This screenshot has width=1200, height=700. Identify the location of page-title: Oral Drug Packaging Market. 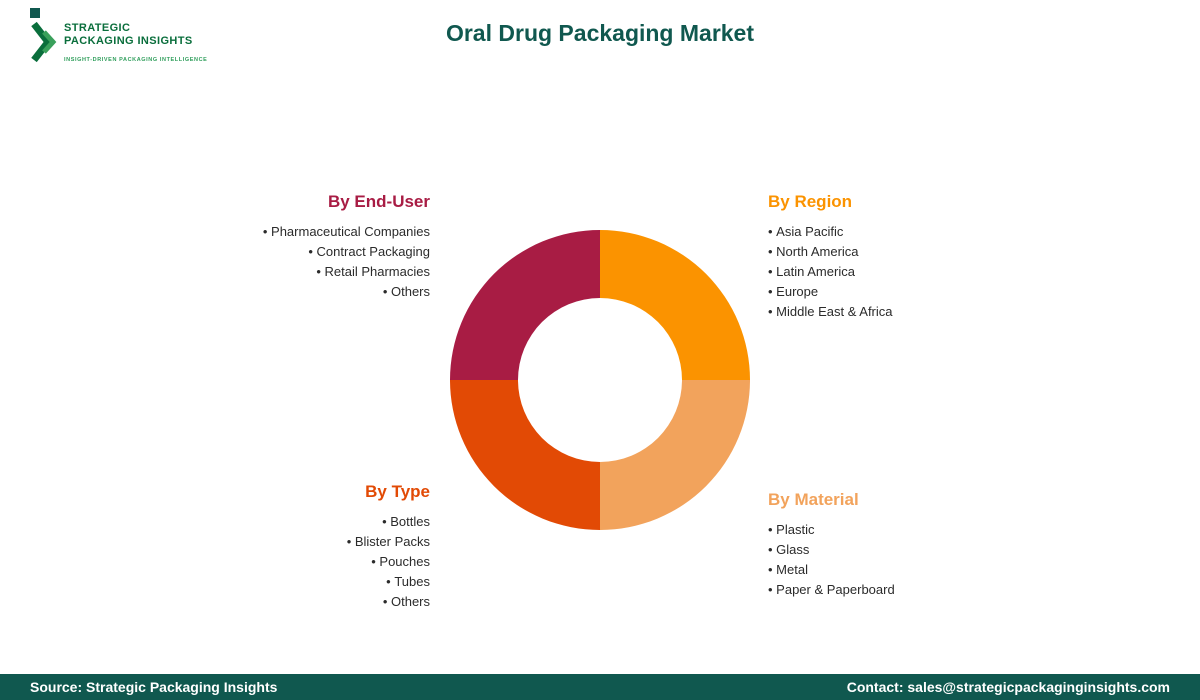
(600, 33).